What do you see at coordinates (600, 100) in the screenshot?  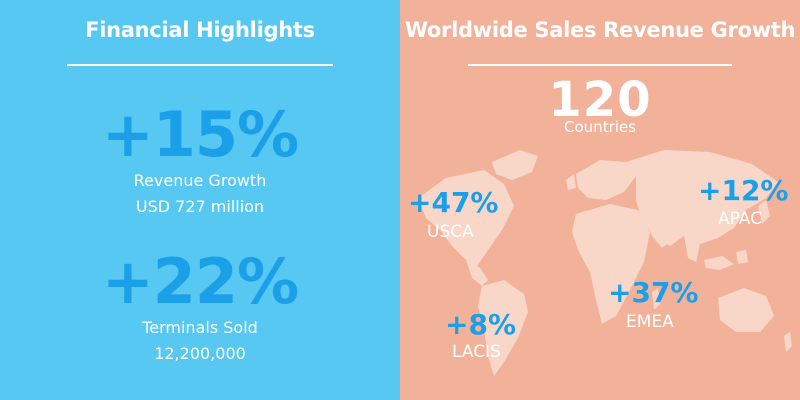 I see `countries-count: 120` at bounding box center [600, 100].